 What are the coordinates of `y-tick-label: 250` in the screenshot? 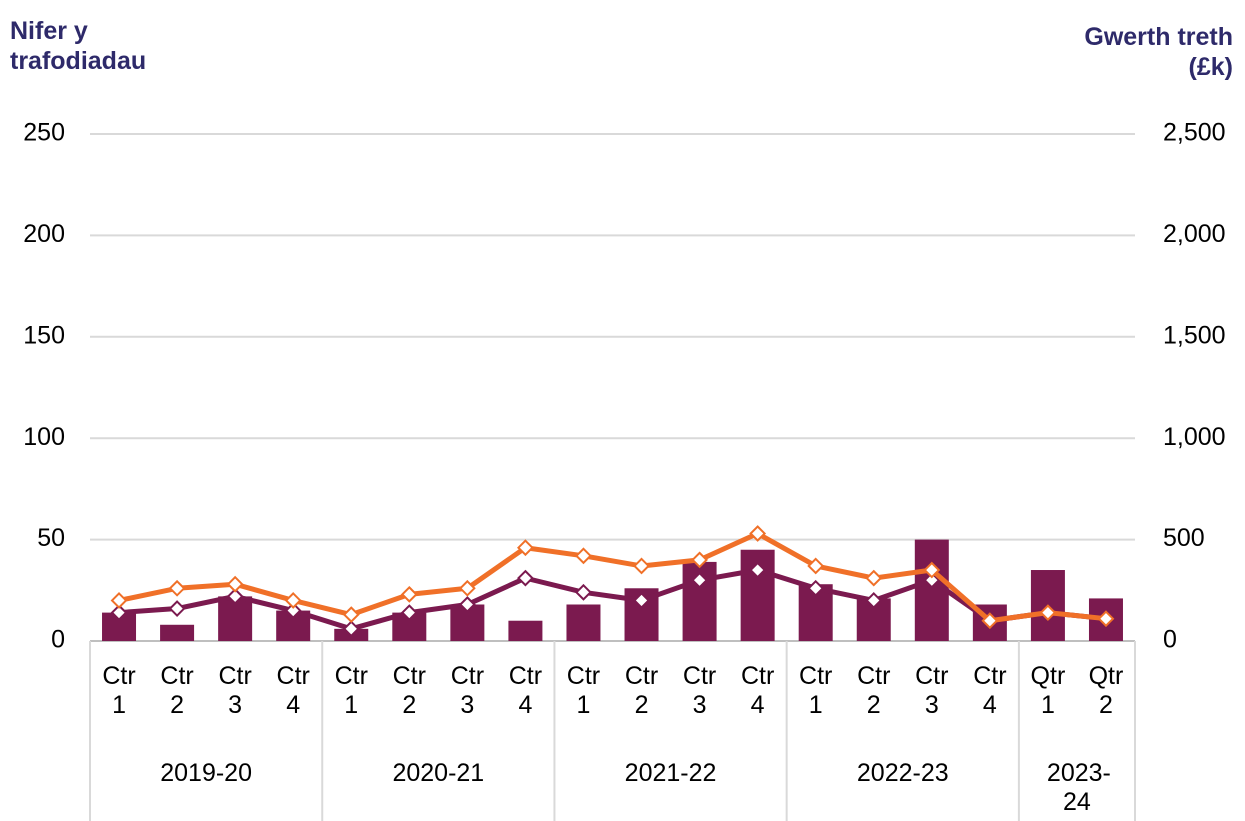 It's located at (44, 133).